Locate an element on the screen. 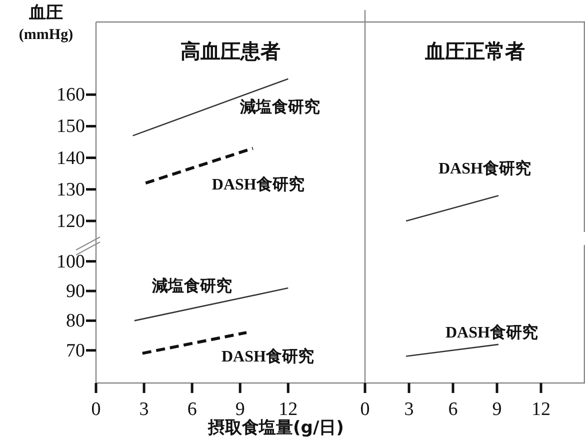 The height and width of the screenshot is (439, 585). y-tick-label: 120 is located at coordinates (70, 221).